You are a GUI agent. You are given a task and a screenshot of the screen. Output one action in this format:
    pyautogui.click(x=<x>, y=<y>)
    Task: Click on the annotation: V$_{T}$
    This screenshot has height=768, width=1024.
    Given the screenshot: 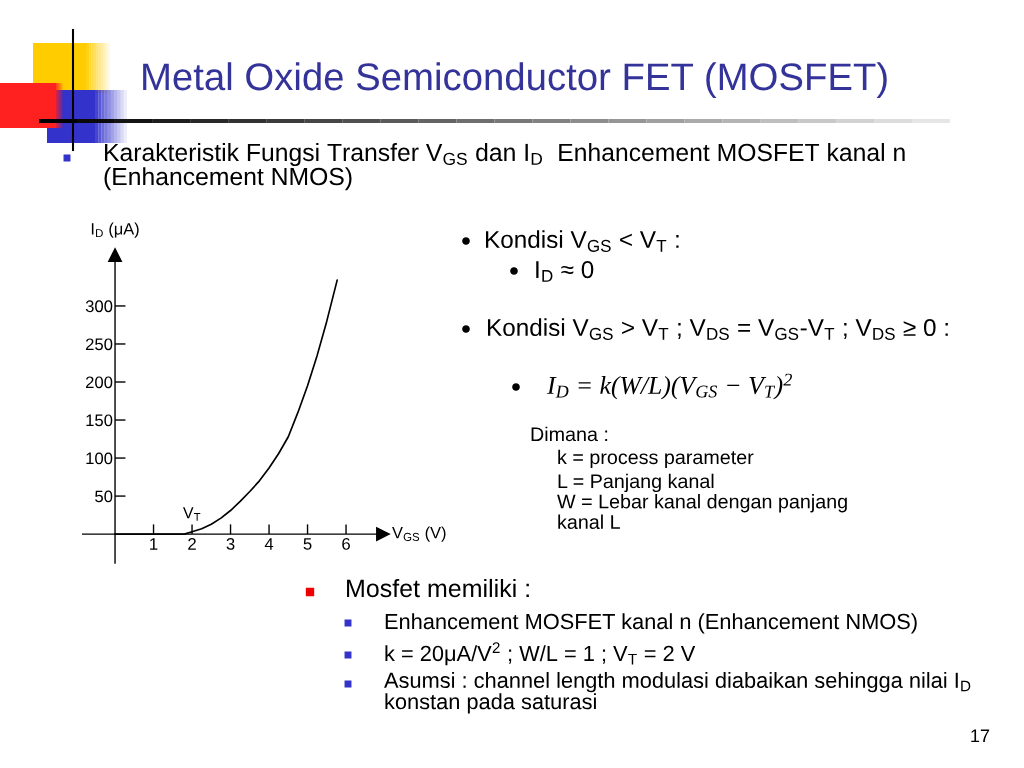 What is the action you would take?
    pyautogui.click(x=192, y=514)
    